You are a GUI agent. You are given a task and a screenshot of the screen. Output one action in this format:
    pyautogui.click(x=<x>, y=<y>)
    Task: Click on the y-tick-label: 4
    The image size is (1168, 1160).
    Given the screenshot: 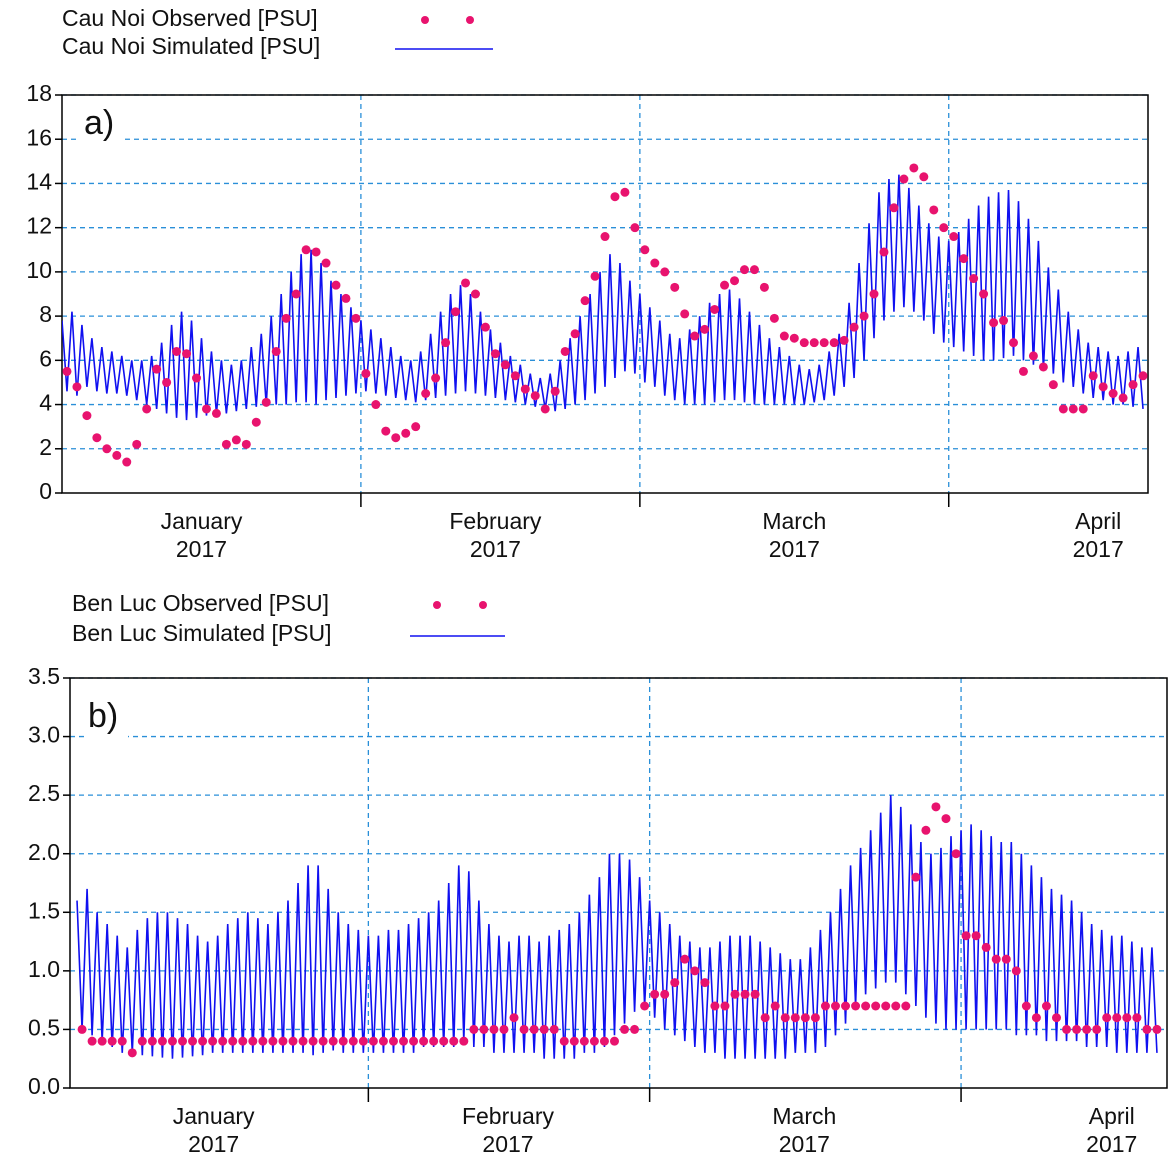 What is the action you would take?
    pyautogui.click(x=45, y=403)
    